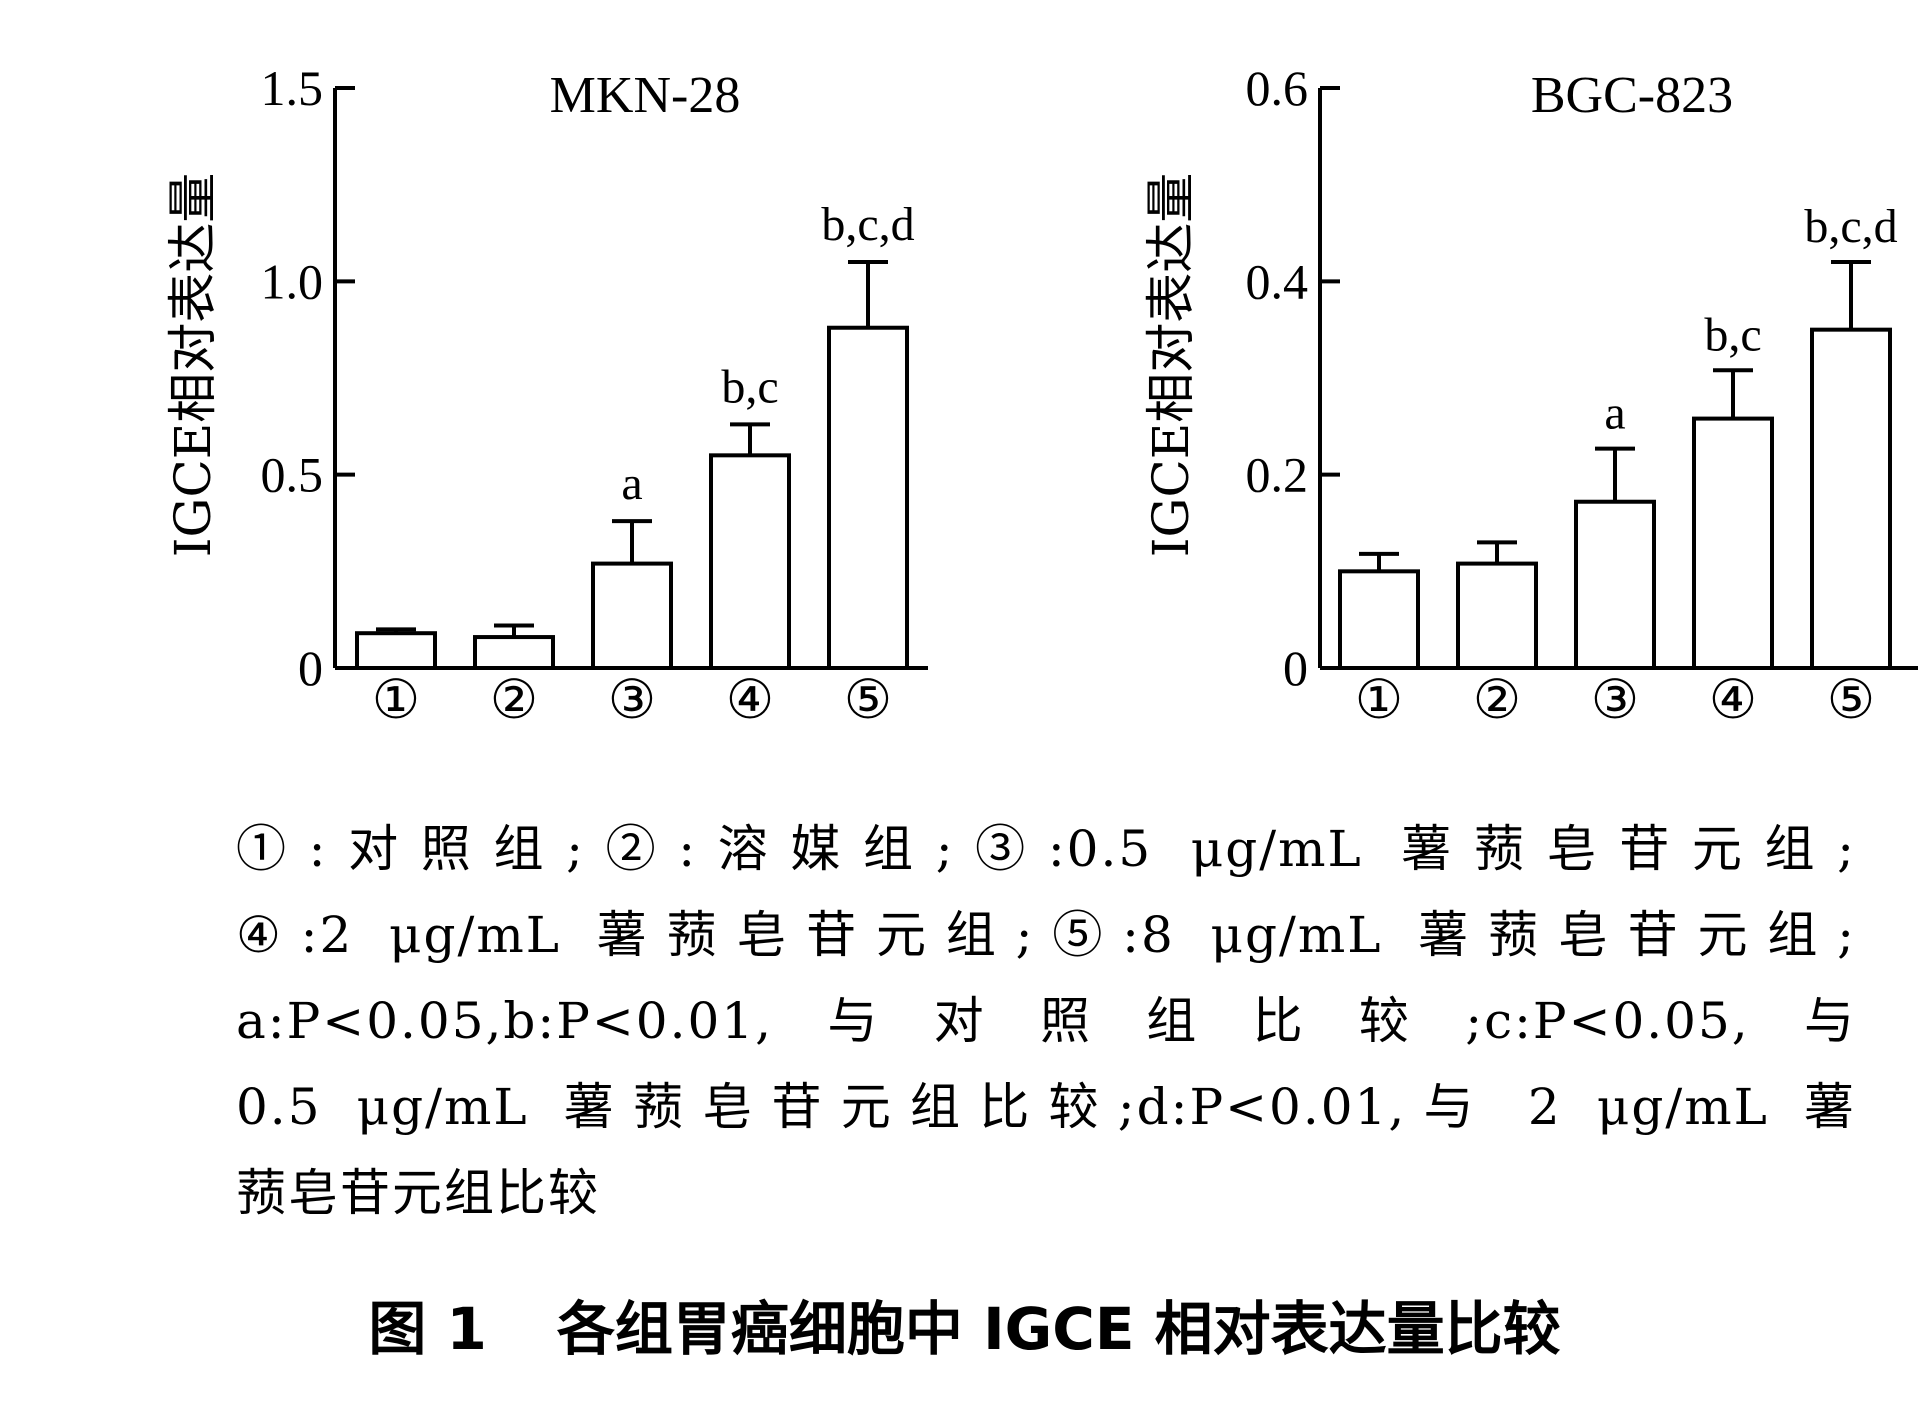 Image resolution: width=1929 pixels, height=1416 pixels. What do you see at coordinates (1632, 95) in the screenshot?
I see `chart-title: BGC-823` at bounding box center [1632, 95].